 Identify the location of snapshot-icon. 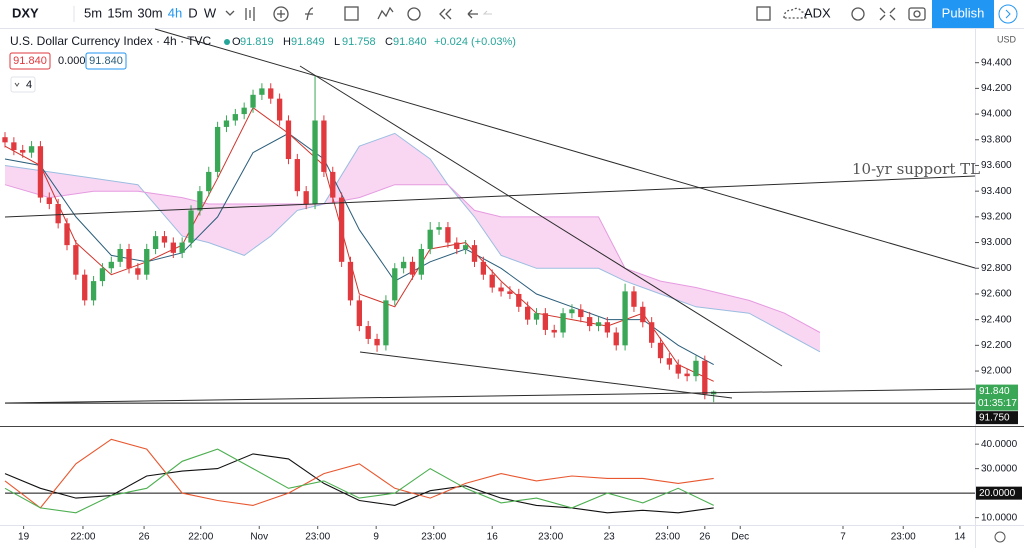
(917, 14).